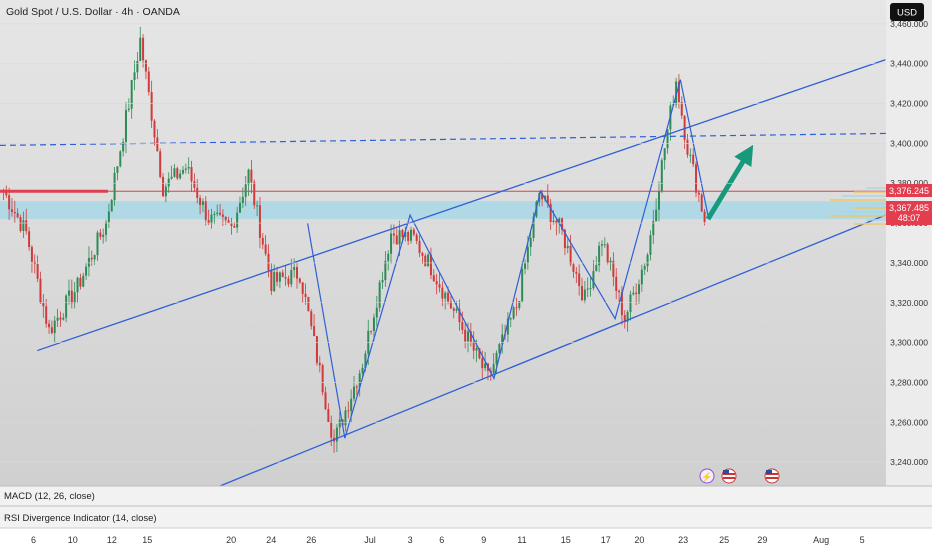 Image resolution: width=932 pixels, height=555 pixels. I want to click on currency-button: USD, so click(907, 12).